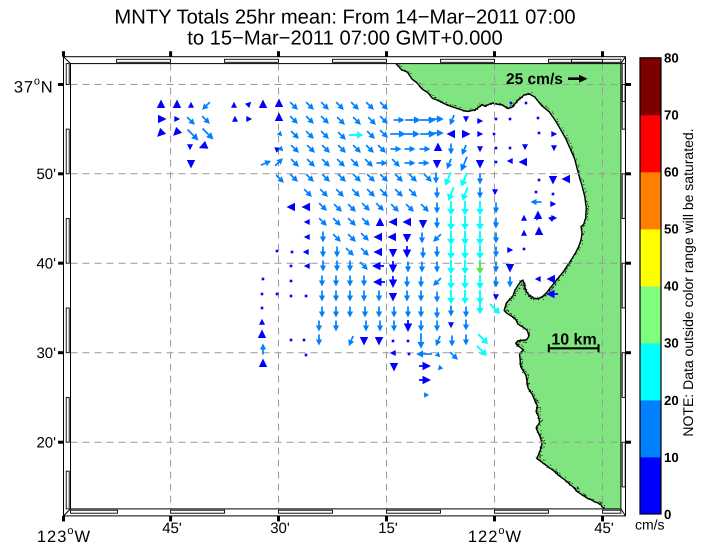 The image size is (703, 553). Describe the element at coordinates (46, 443) in the screenshot. I see `svg-text: 20'` at that location.